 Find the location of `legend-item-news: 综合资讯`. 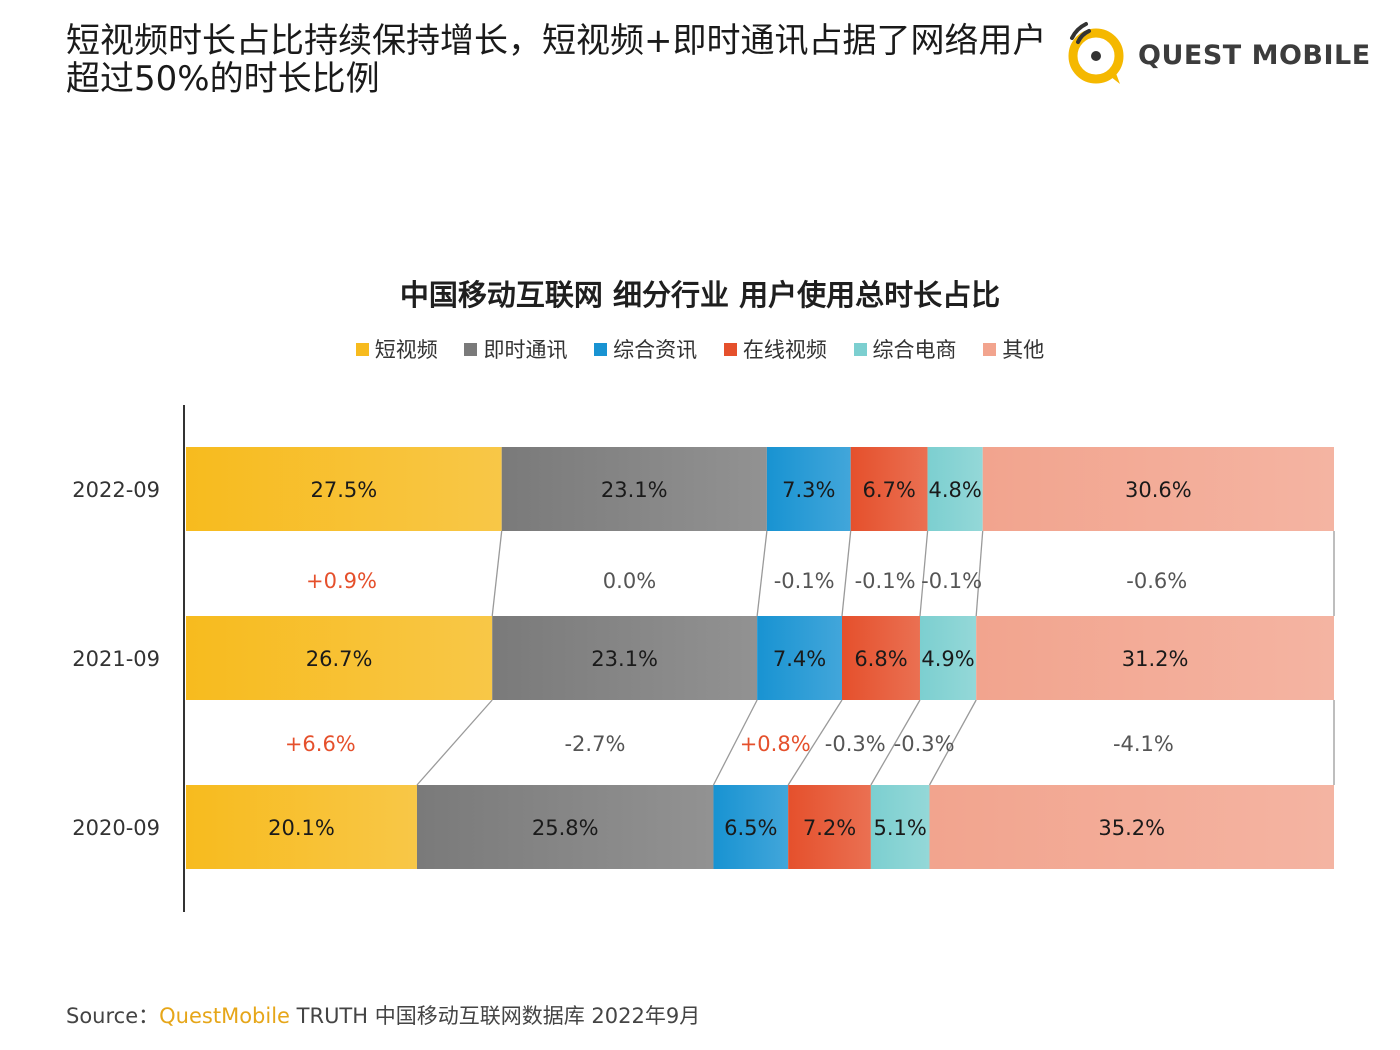

legend-item-news: 综合资讯 is located at coordinates (645, 349).